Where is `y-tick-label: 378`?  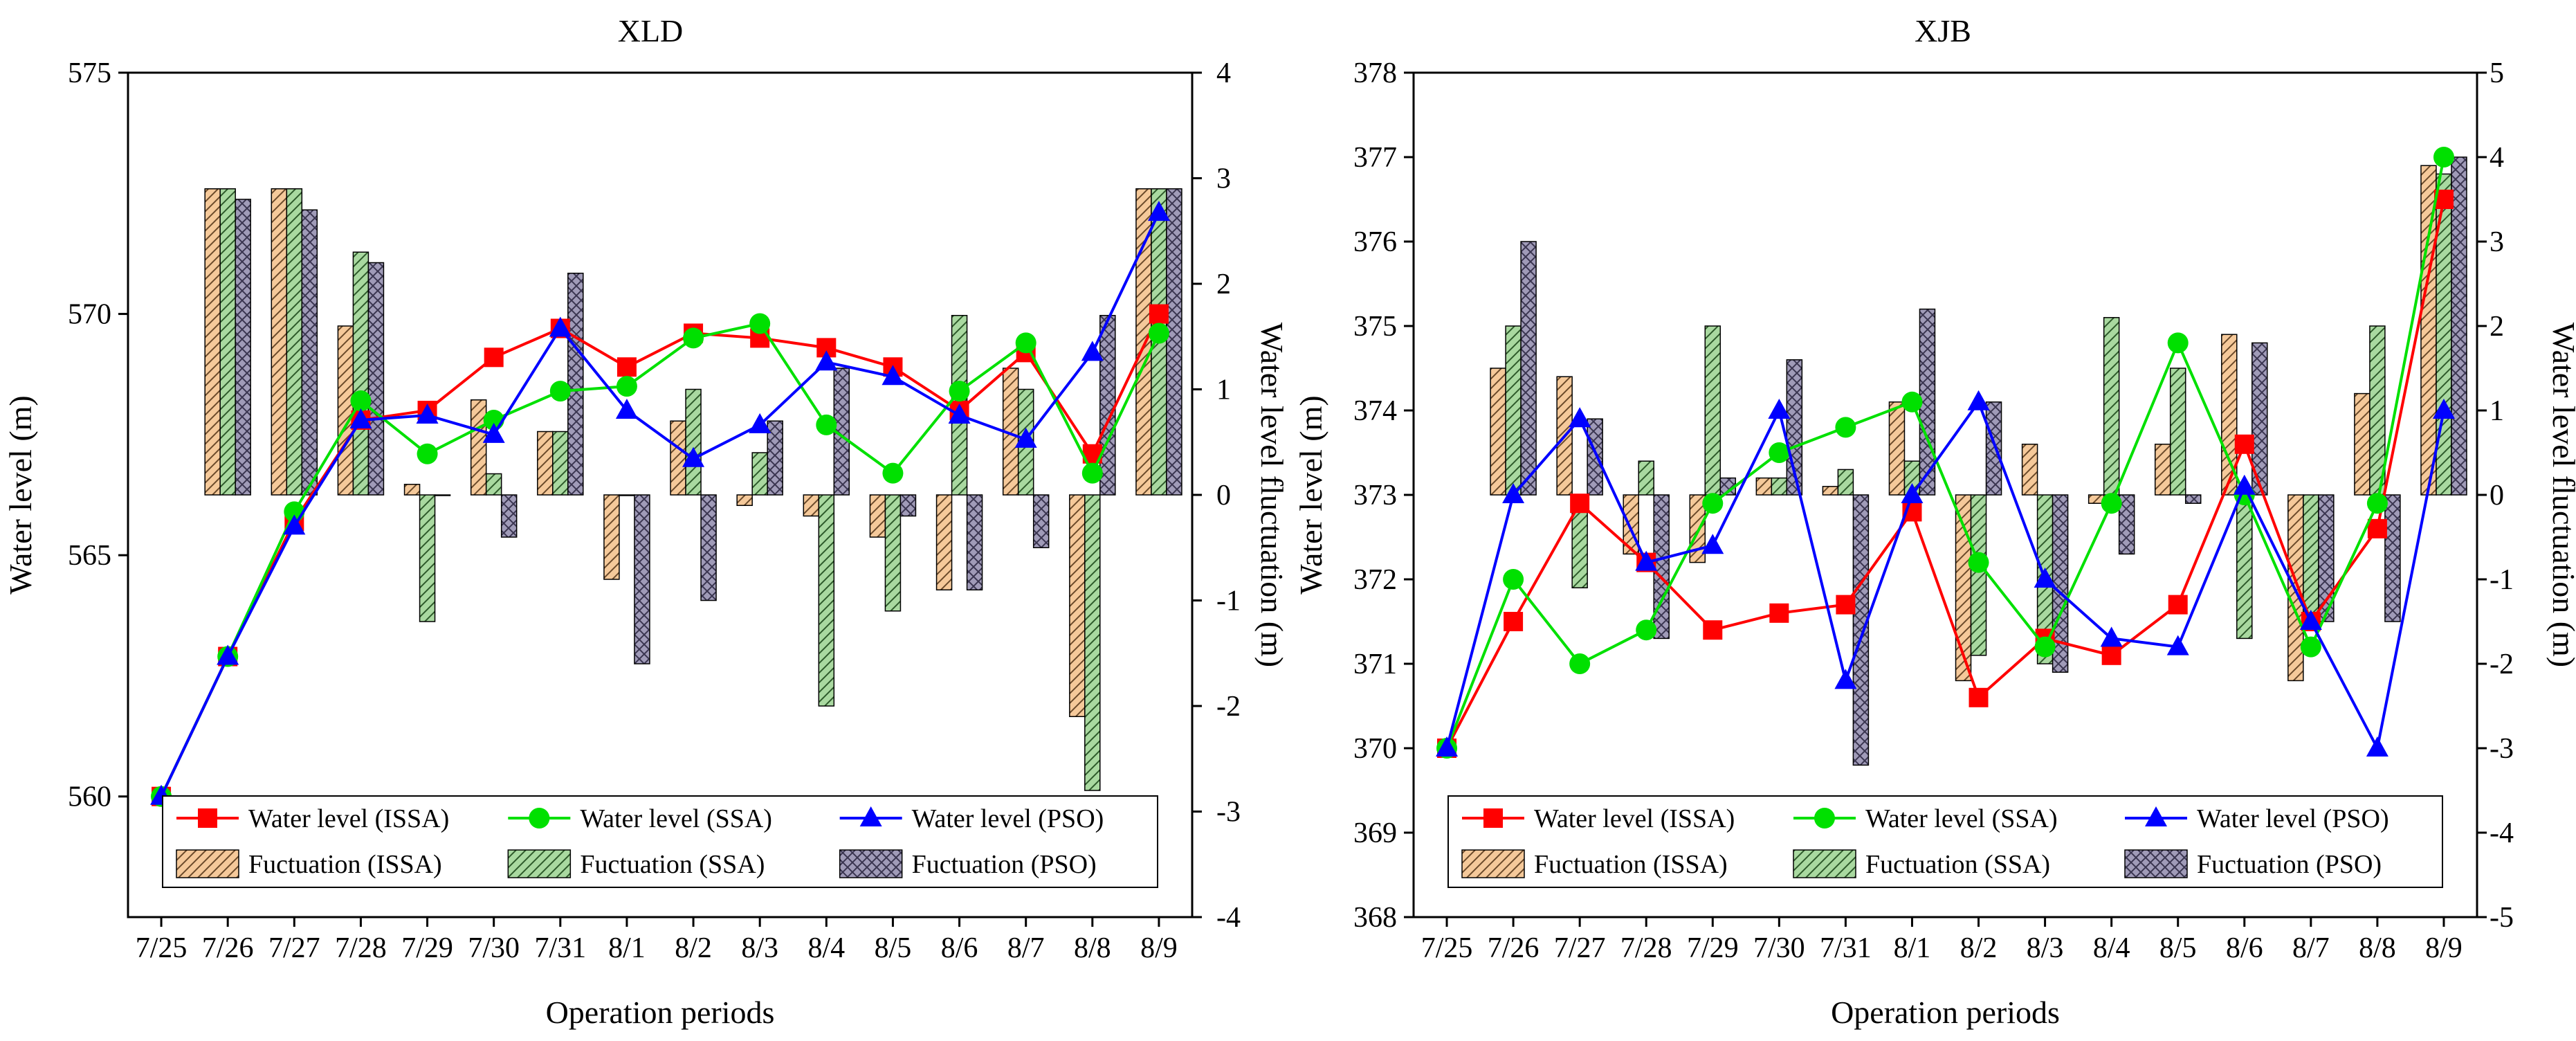
y-tick-label: 378 is located at coordinates (1375, 73).